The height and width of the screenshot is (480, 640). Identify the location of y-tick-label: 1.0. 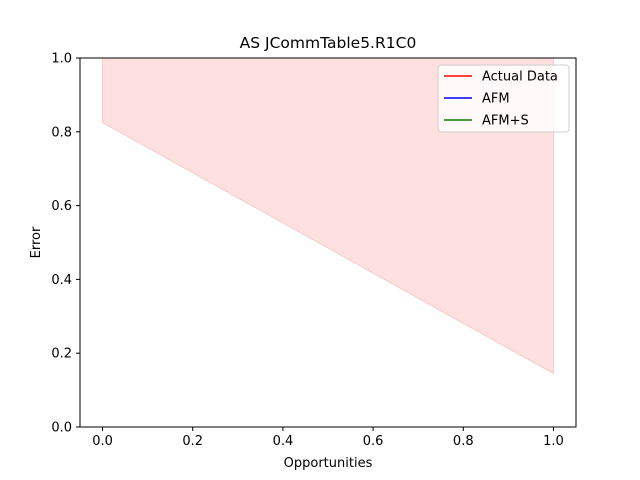
(61, 59).